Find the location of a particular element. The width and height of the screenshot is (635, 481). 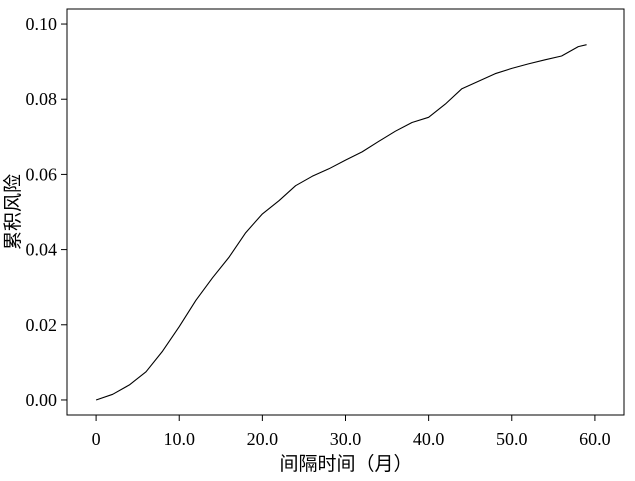

x-axis-label: 间隔时间（月） is located at coordinates (345, 464).